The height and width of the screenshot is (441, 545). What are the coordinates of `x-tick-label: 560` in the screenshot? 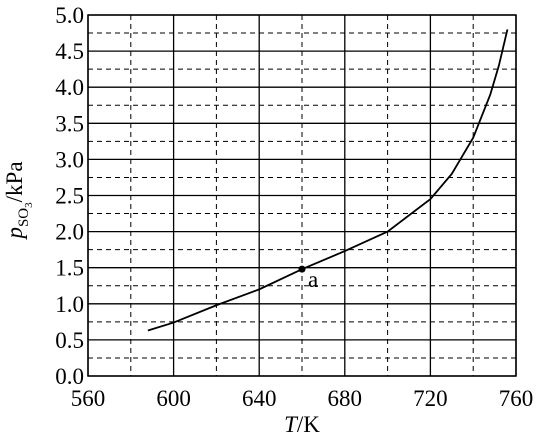 It's located at (88, 398).